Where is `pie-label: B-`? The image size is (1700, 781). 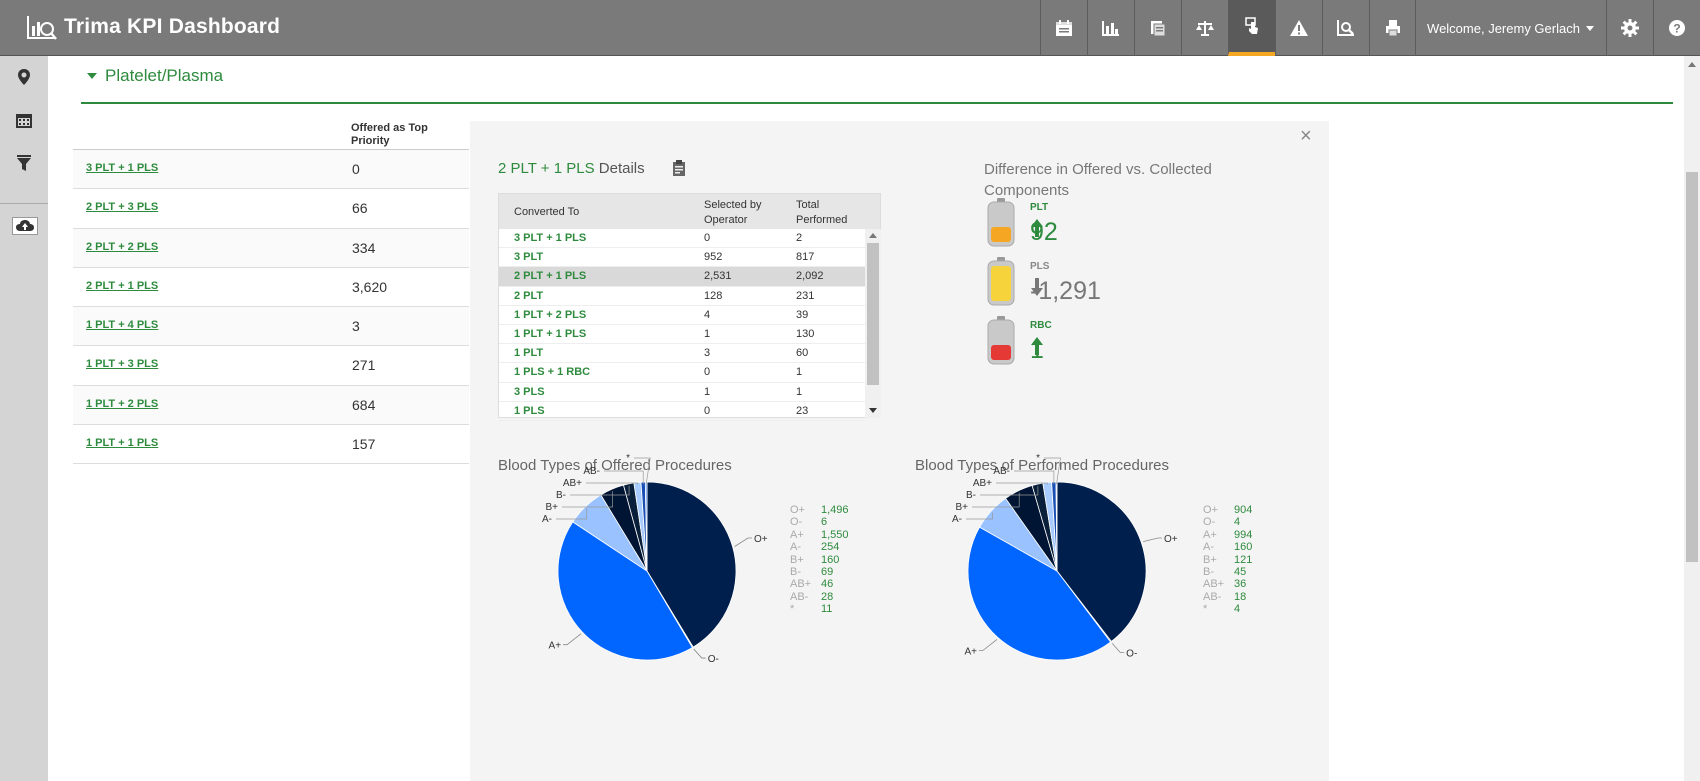
pie-label: B- is located at coordinates (561, 495).